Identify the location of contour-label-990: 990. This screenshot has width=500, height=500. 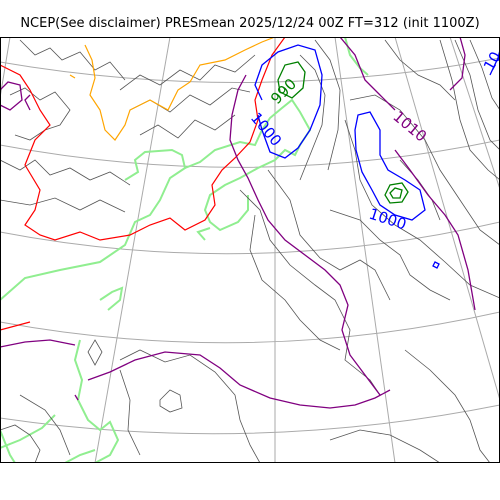
(283, 91).